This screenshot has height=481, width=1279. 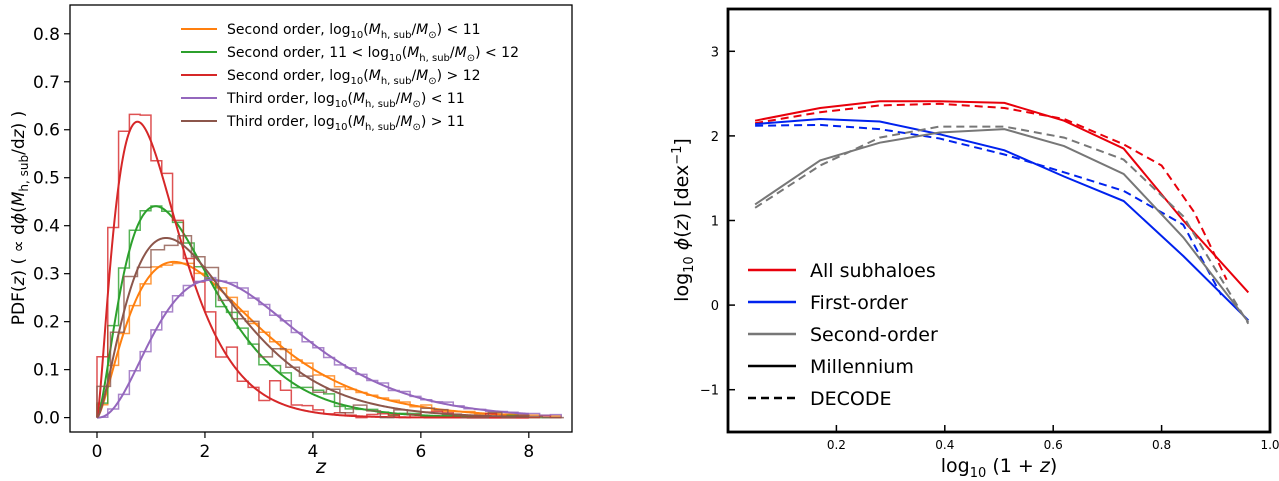 What do you see at coordinates (46, 227) in the screenshot?
I see `left-y-tick-label: 0.4` at bounding box center [46, 227].